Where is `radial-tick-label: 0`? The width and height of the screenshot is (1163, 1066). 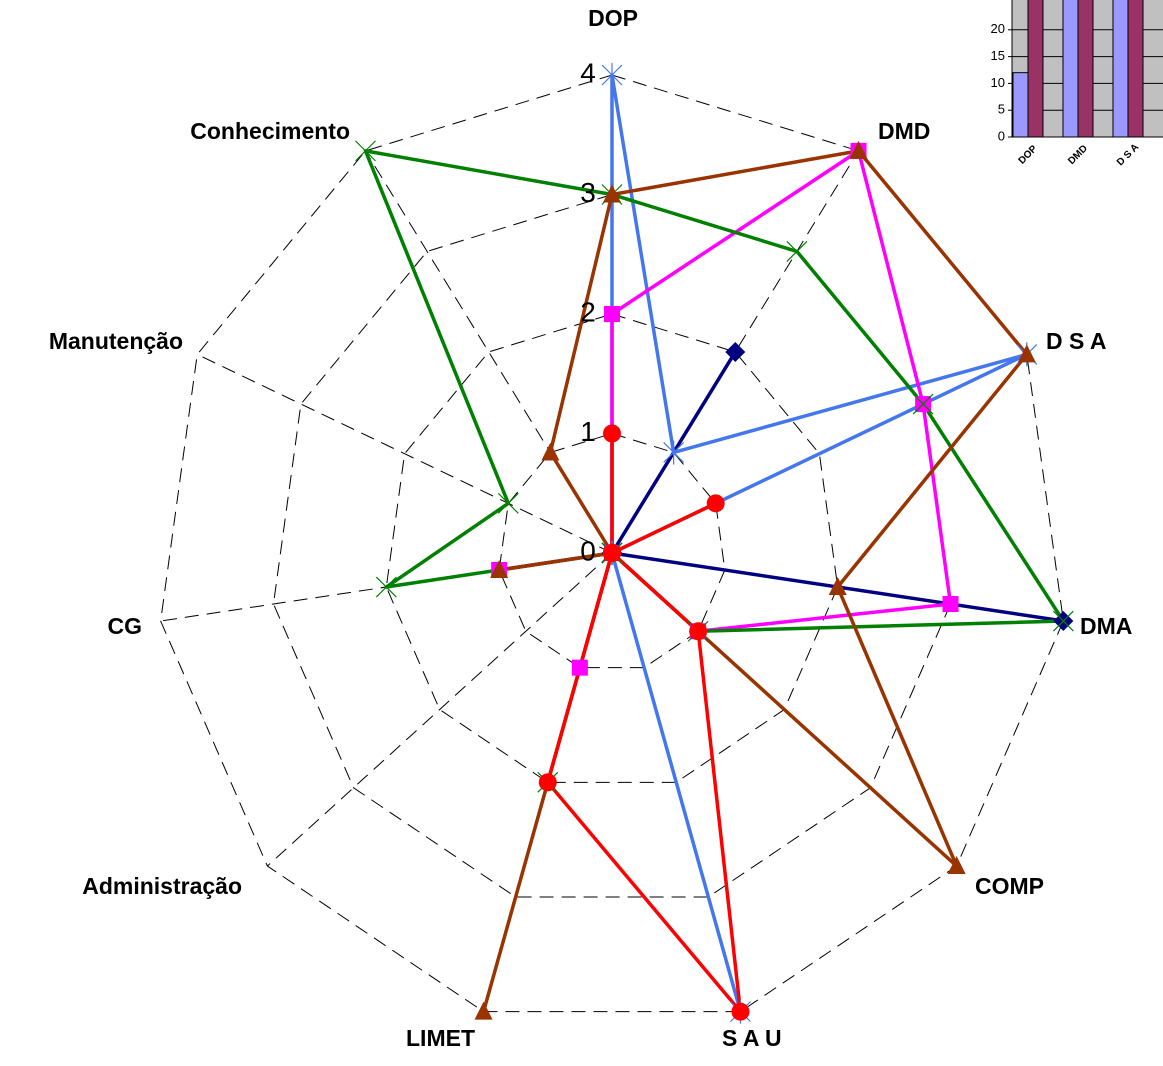
radial-tick-label: 0 is located at coordinates (588, 550).